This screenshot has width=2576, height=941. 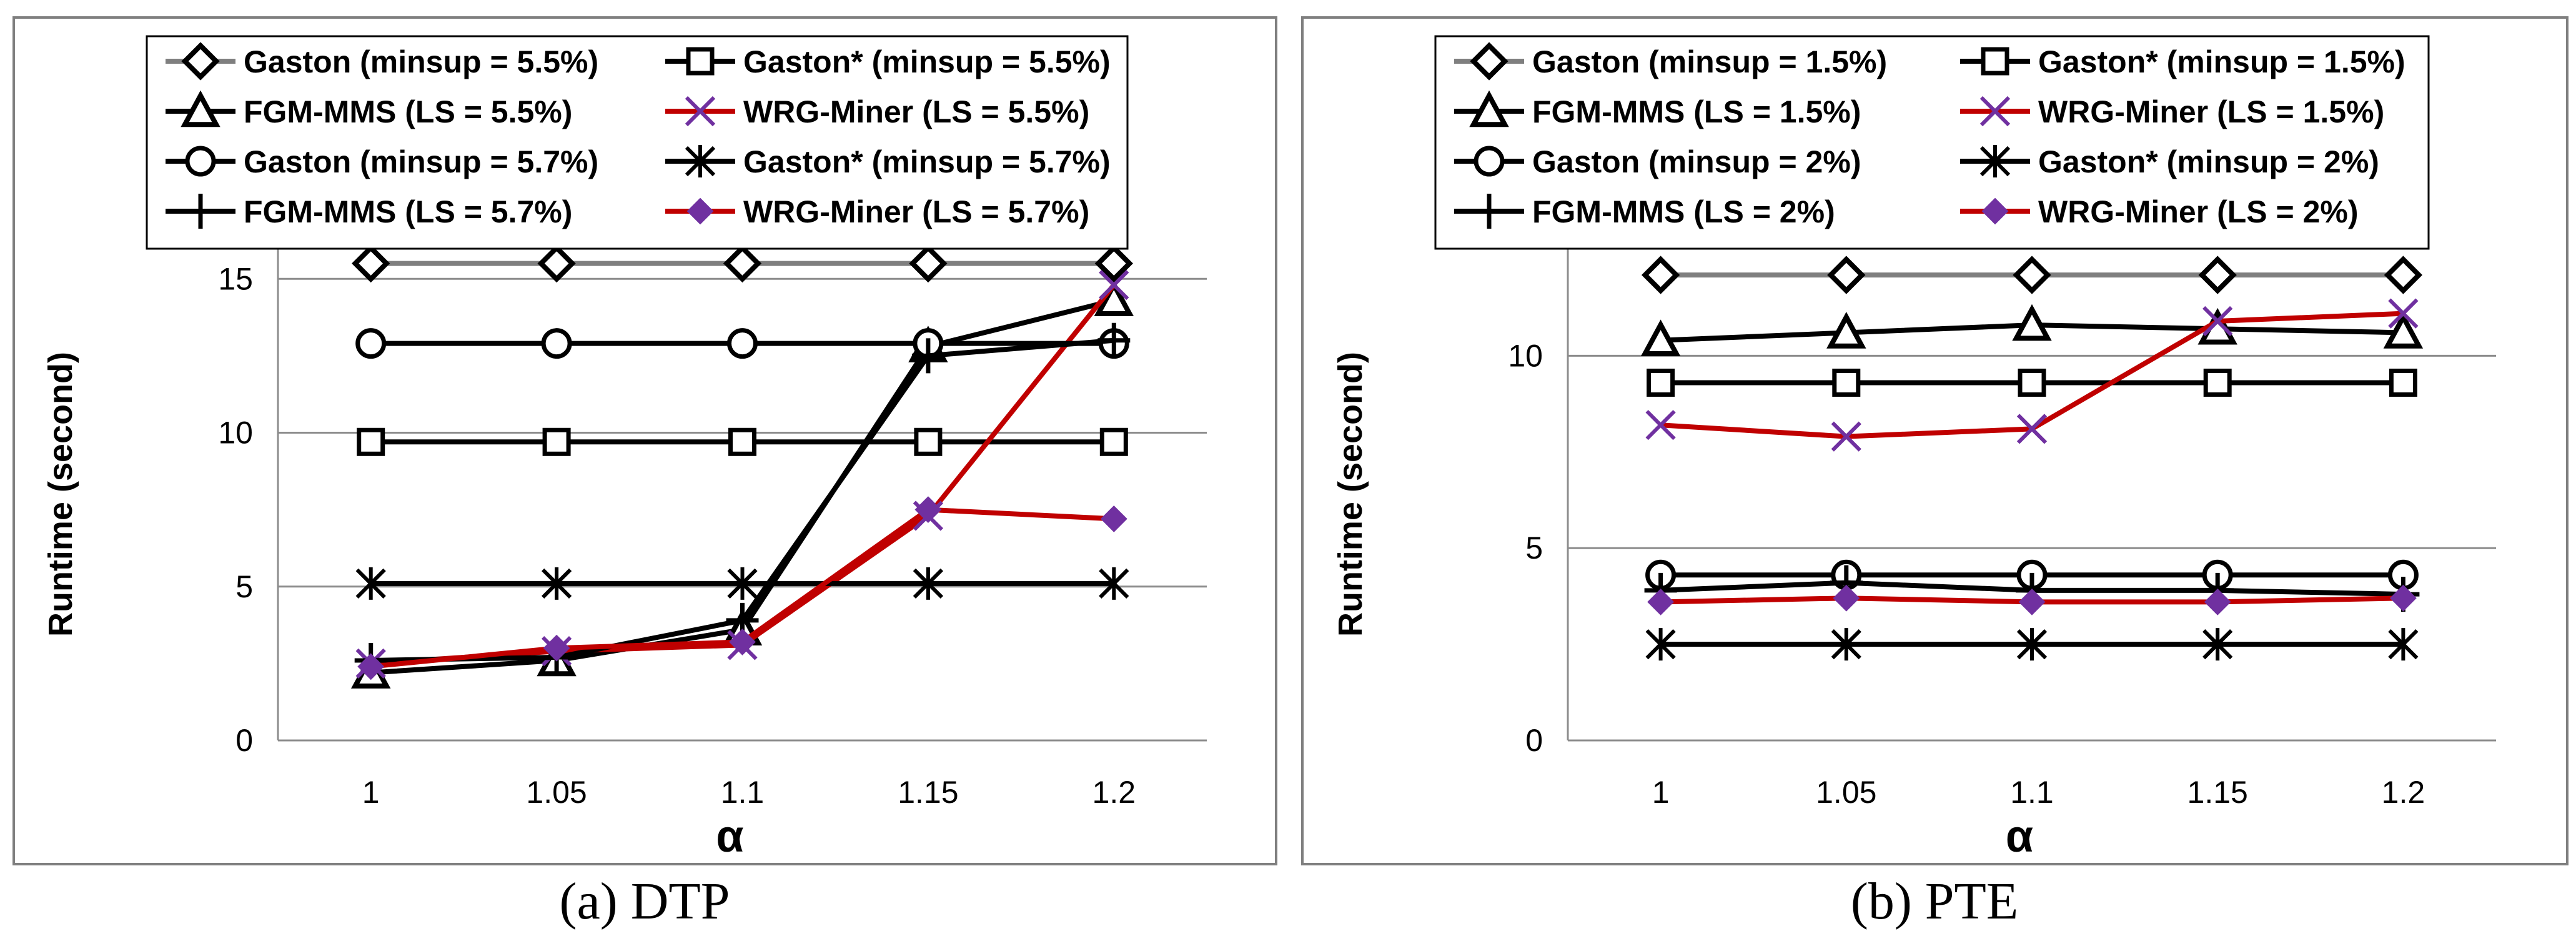 I want to click on legend-item: Gaston* (minsup = 1.5%), so click(x=2182, y=61).